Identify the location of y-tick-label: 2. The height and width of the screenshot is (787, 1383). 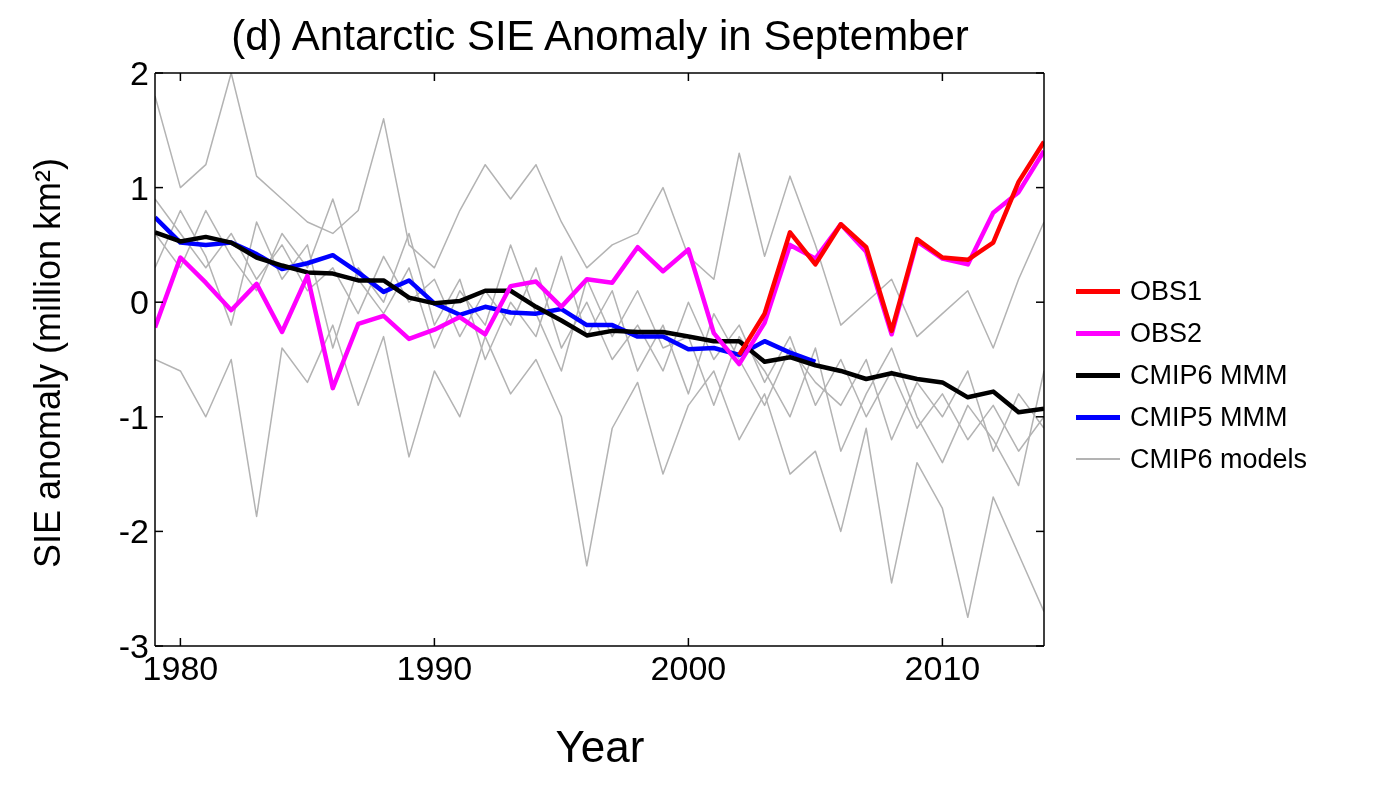
(139, 73).